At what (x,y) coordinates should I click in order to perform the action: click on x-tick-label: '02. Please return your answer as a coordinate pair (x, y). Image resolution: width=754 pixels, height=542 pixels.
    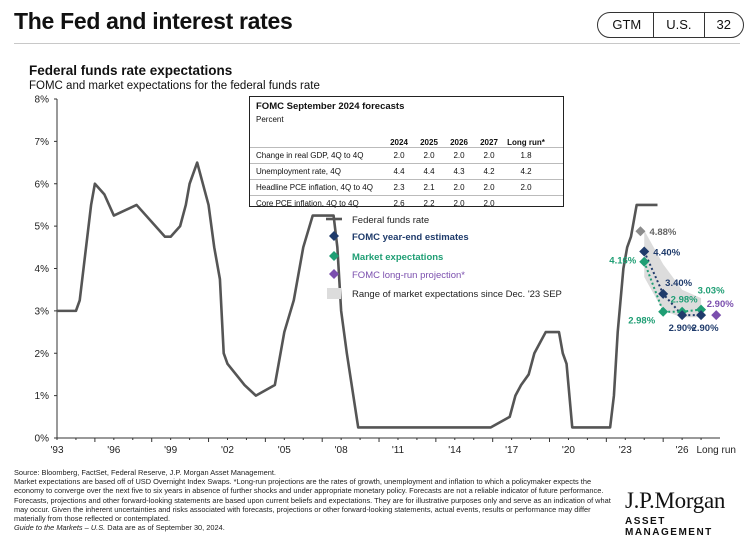
    Looking at the image, I should click on (227, 450).